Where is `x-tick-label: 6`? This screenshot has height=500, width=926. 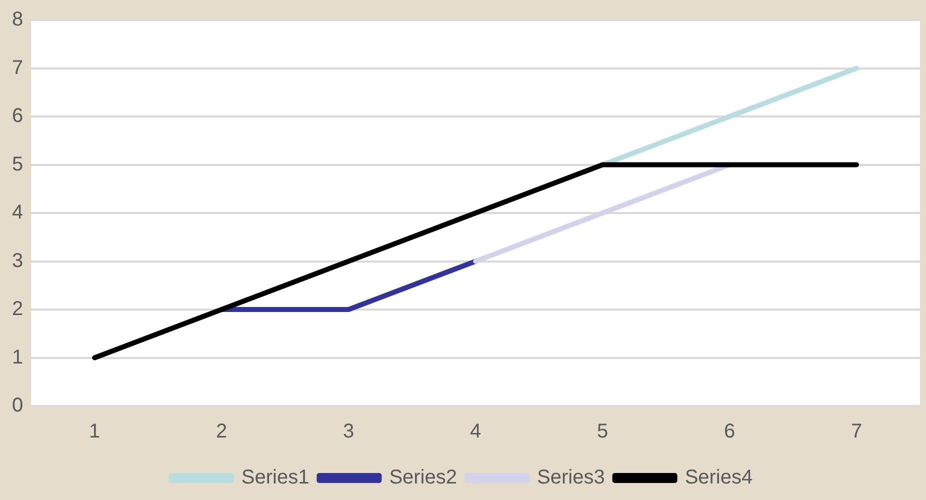 x-tick-label: 6 is located at coordinates (730, 431).